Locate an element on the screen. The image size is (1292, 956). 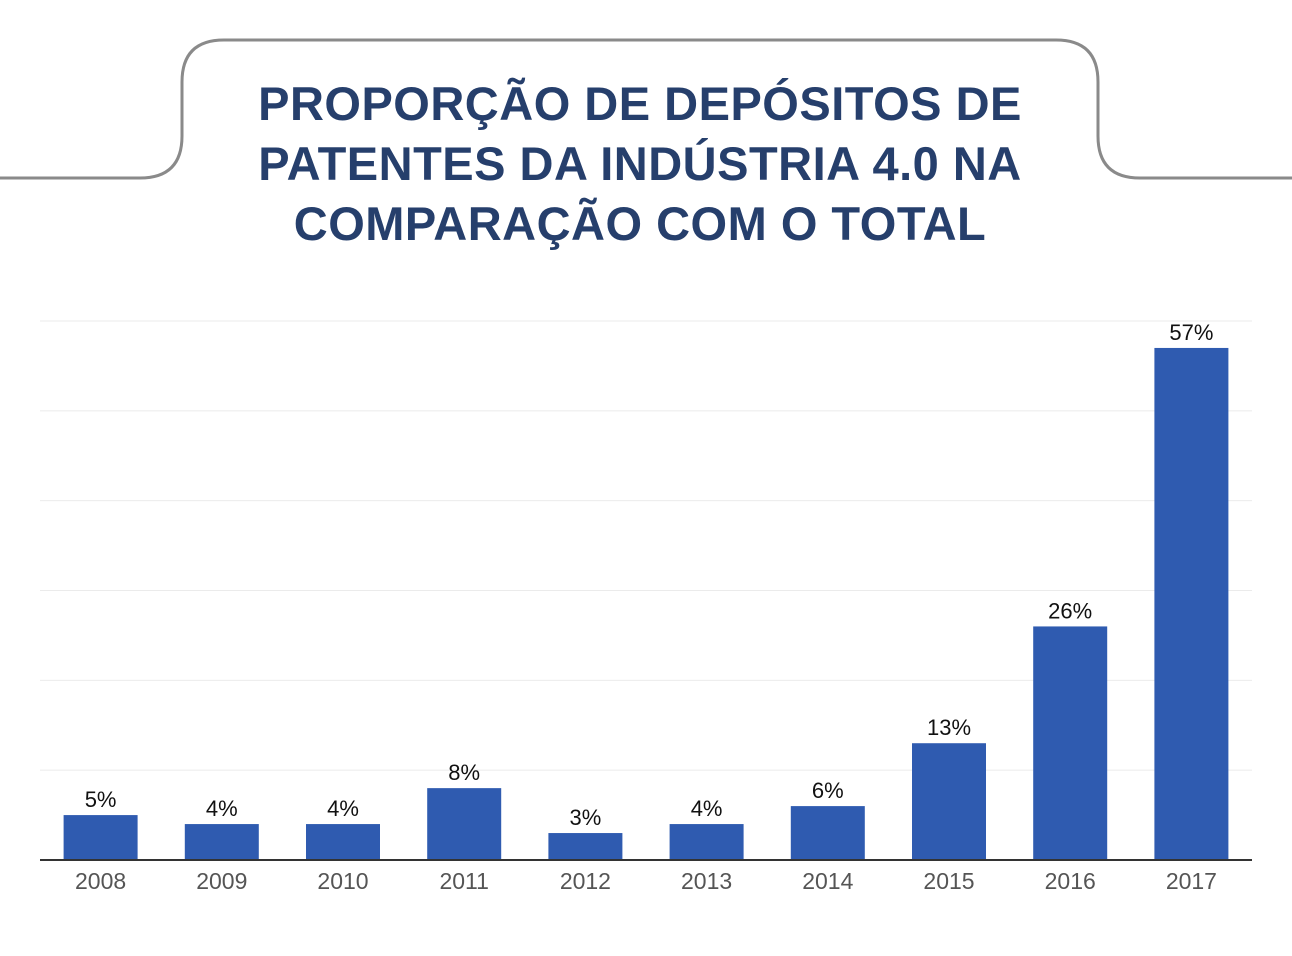
title-frame-outline is located at coordinates (646, 109).